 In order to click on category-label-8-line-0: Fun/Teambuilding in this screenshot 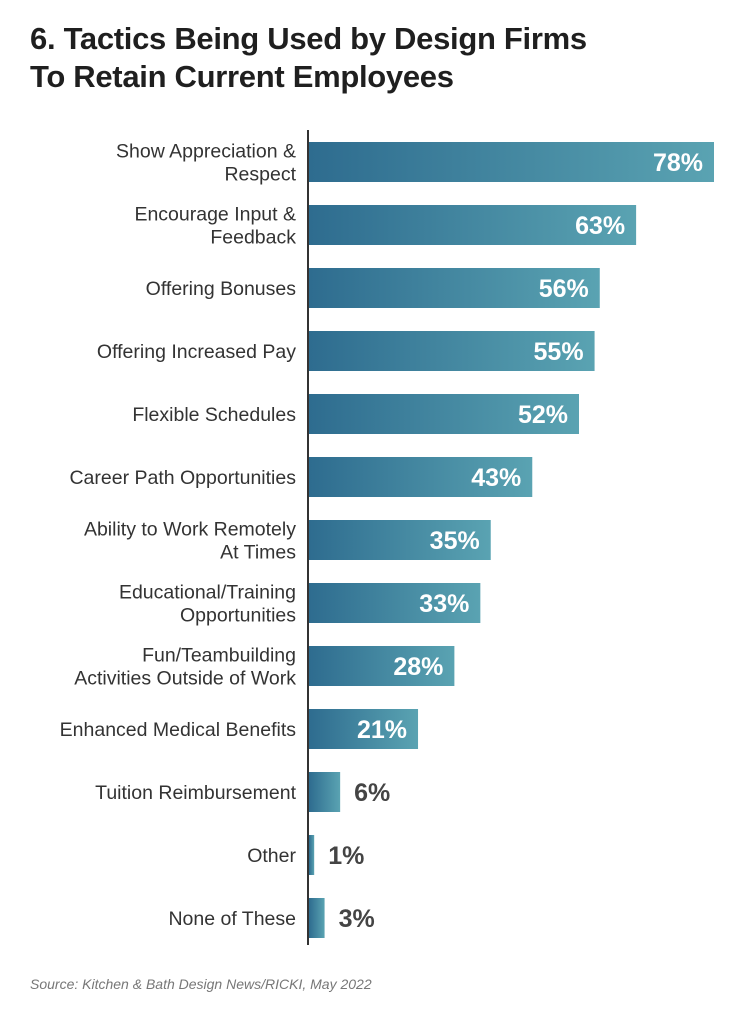, I will do `click(219, 656)`.